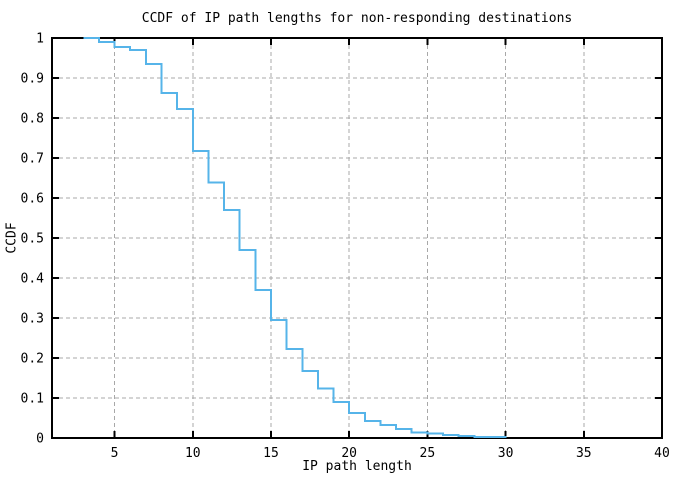 This screenshot has height=480, width=680. I want to click on x-axis-label: IP path length, so click(357, 466).